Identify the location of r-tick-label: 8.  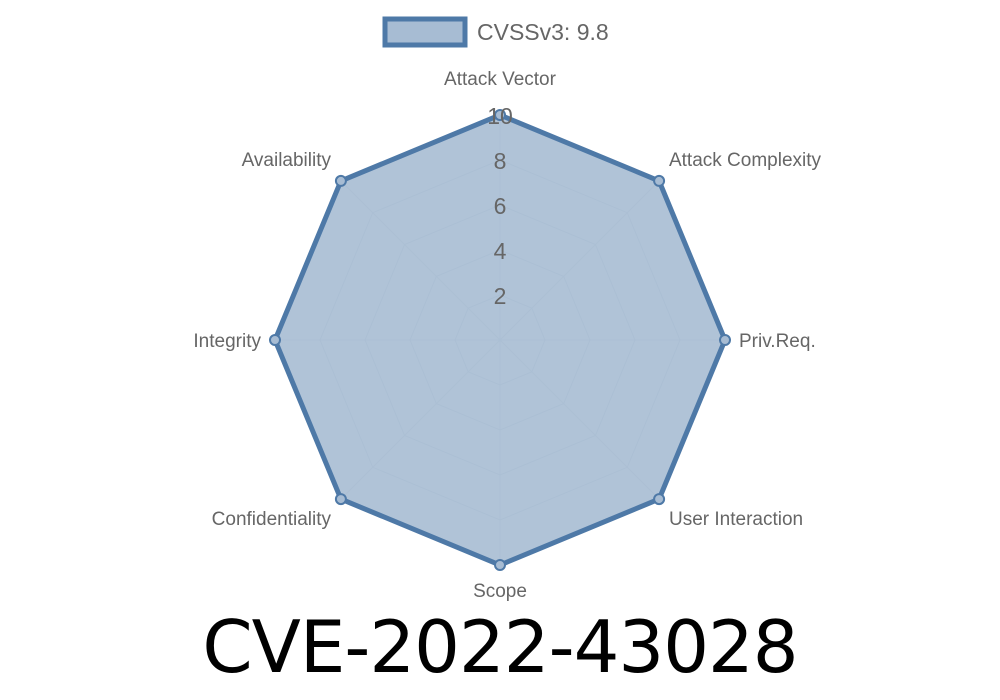
(500, 161).